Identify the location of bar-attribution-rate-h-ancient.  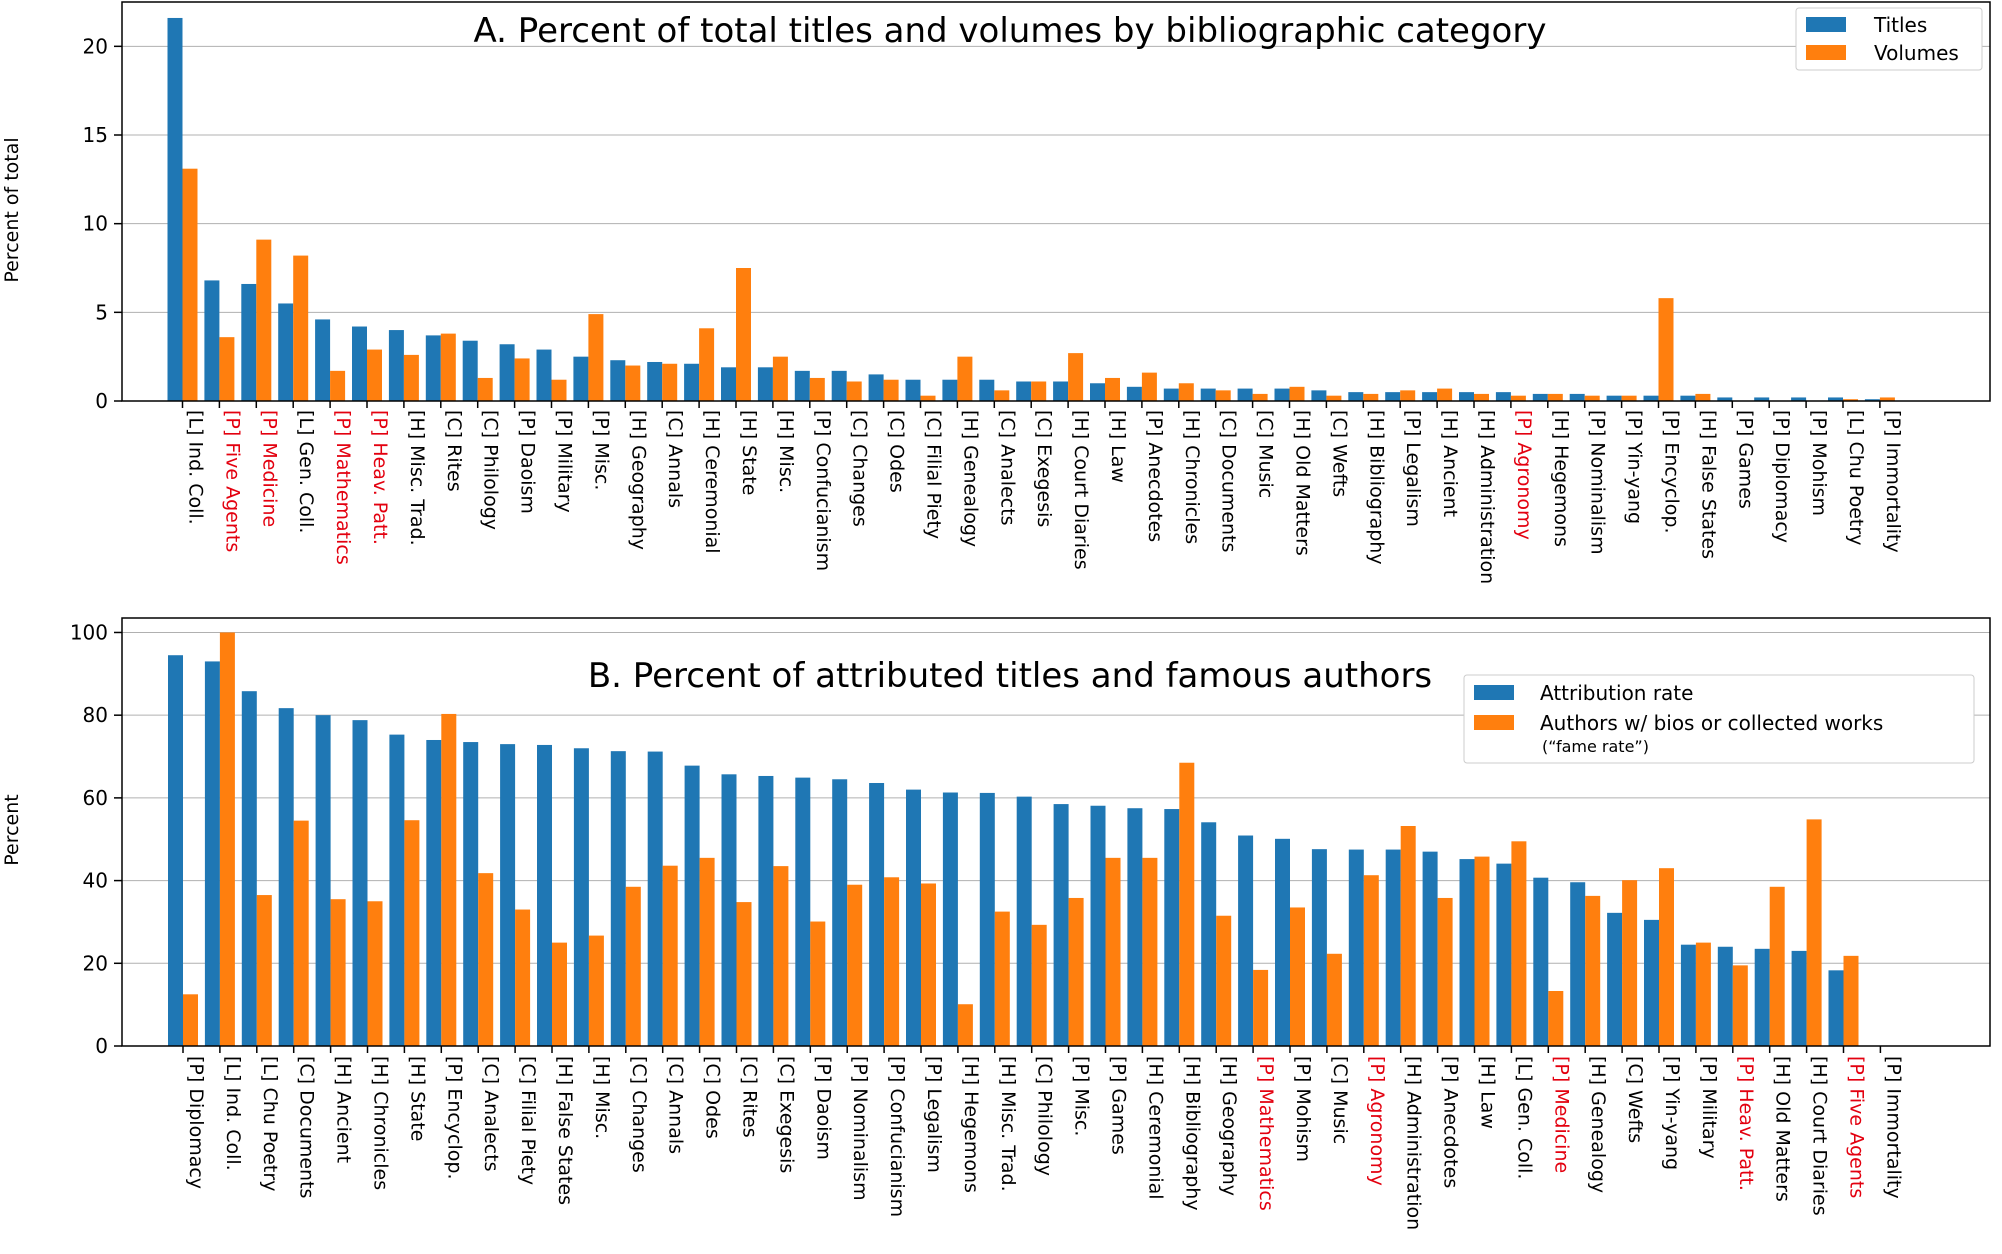
(323, 880).